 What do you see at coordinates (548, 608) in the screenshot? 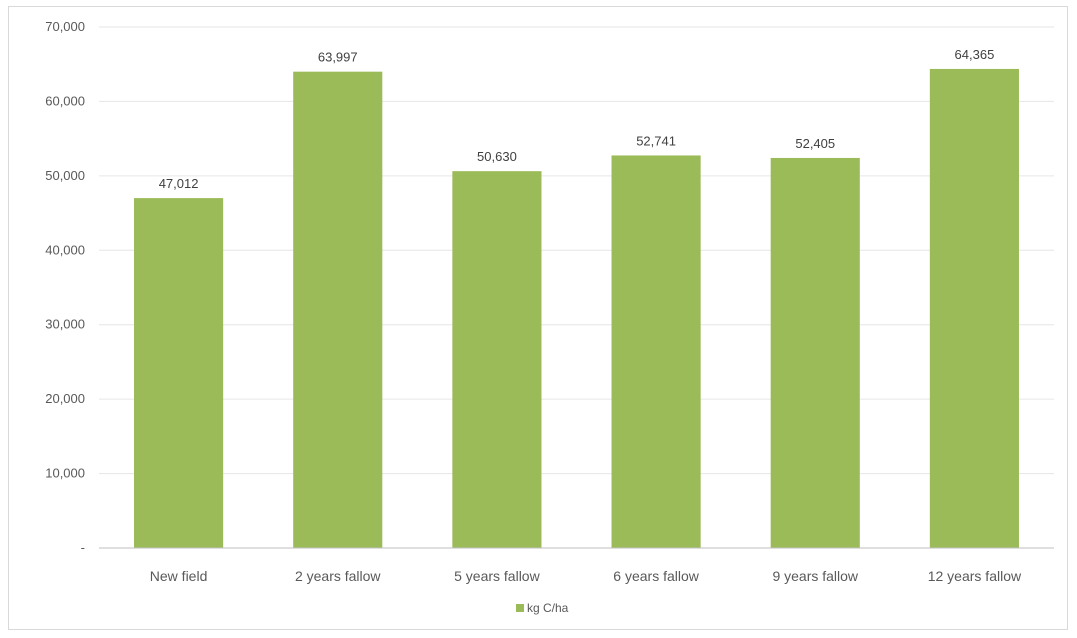
I see `legend-label: kg C/ha` at bounding box center [548, 608].